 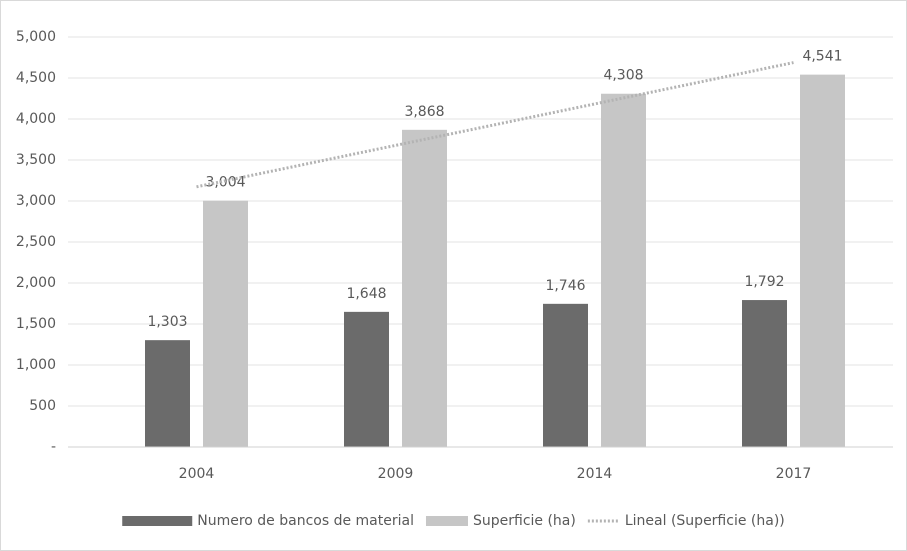 What do you see at coordinates (36, 78) in the screenshot?
I see `y-tick-label: 4,500` at bounding box center [36, 78].